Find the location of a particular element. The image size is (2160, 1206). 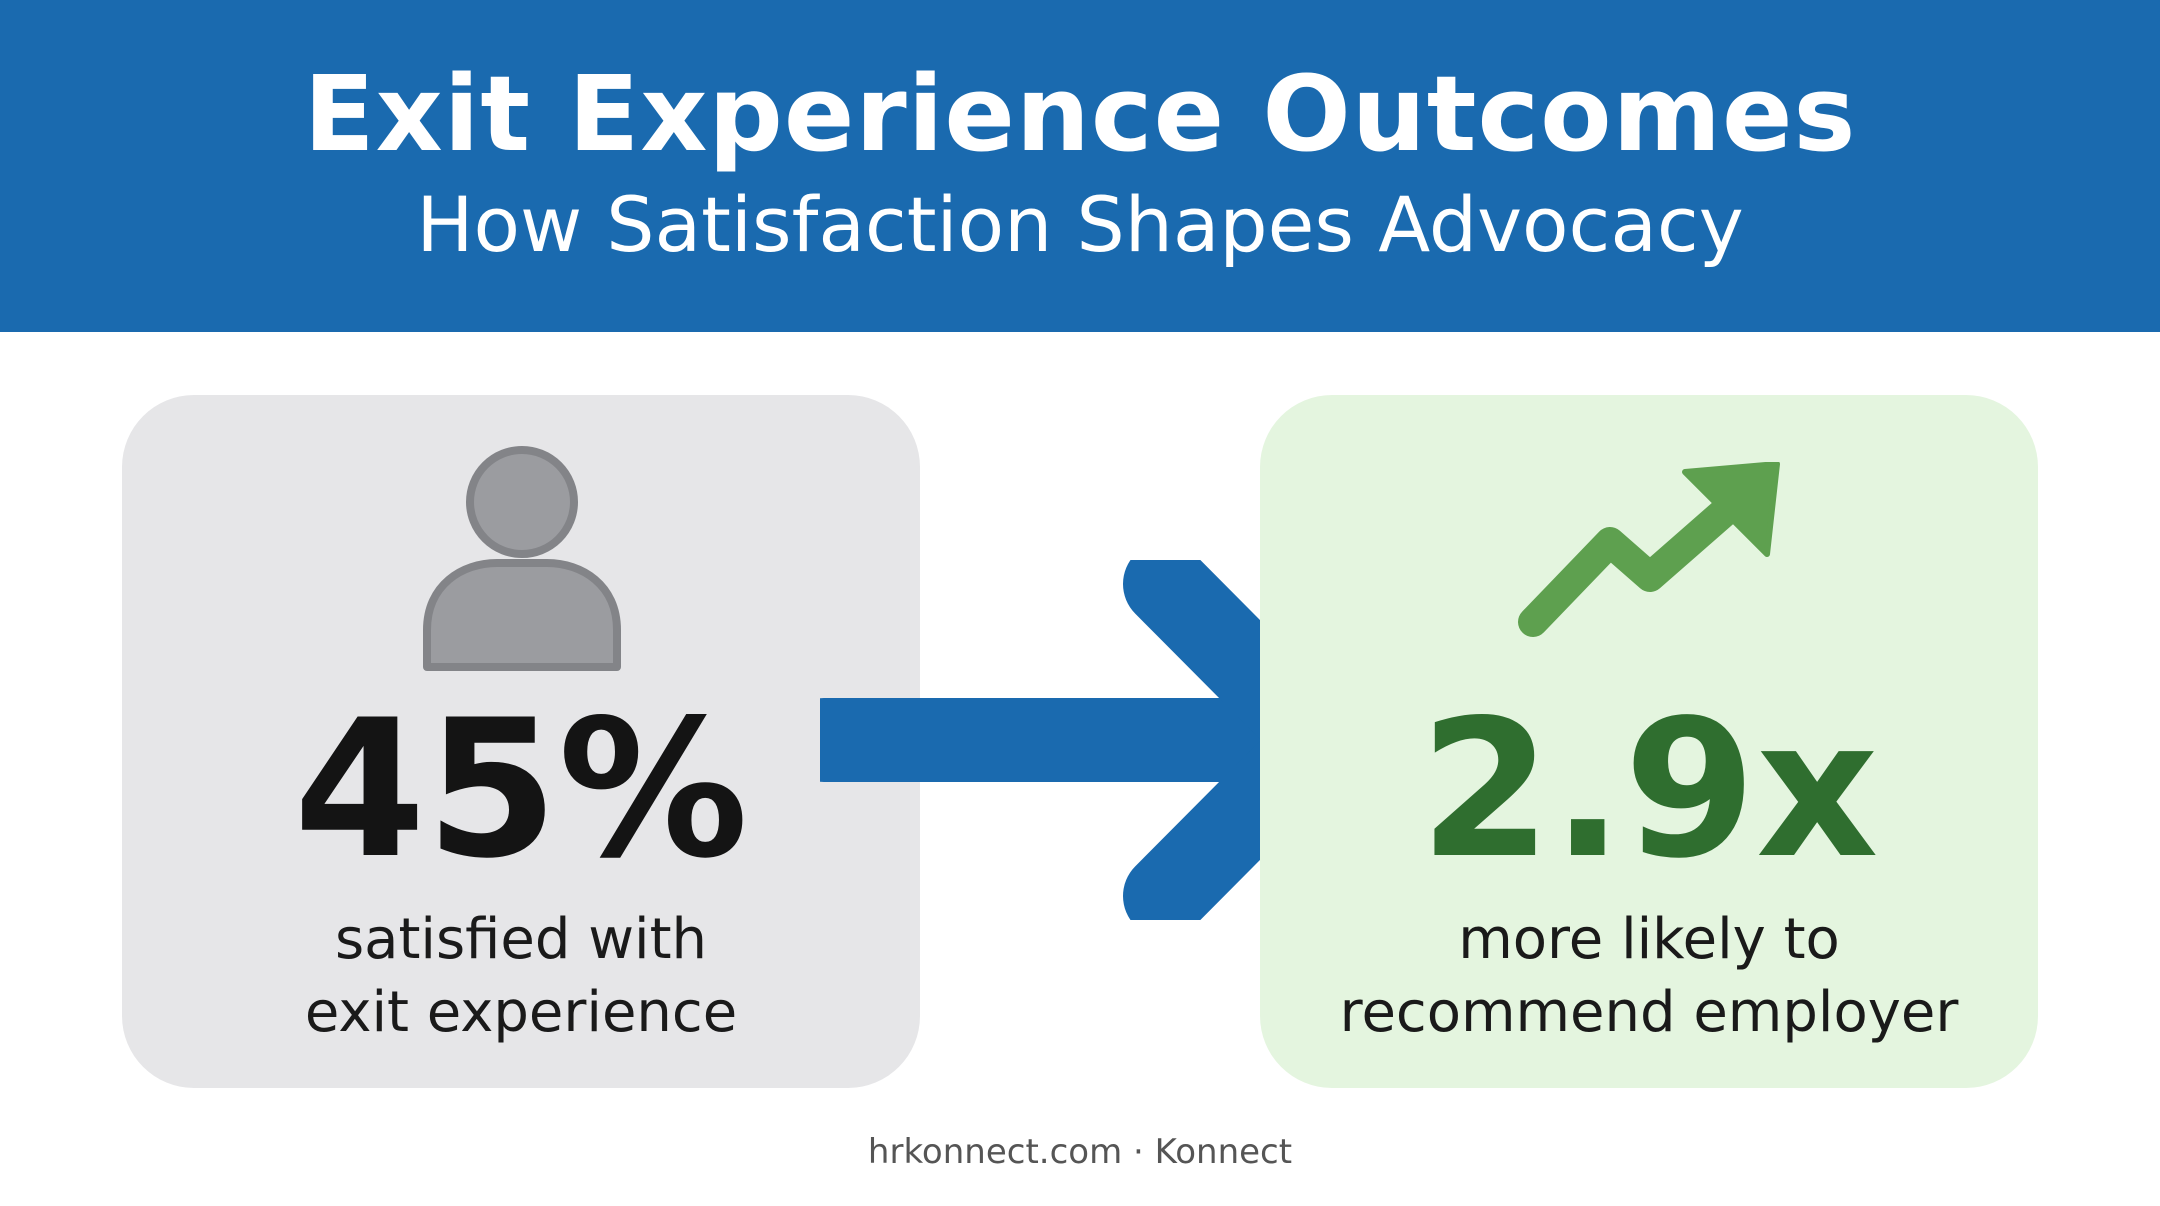

page-title: Exit Experience Outcomes is located at coordinates (1080, 114).